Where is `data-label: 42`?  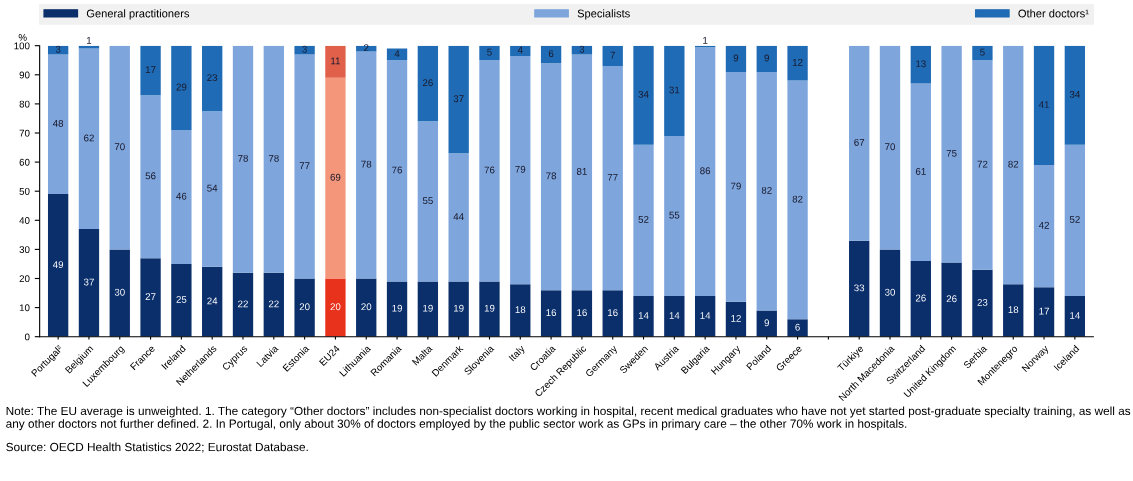 data-label: 42 is located at coordinates (1043, 225).